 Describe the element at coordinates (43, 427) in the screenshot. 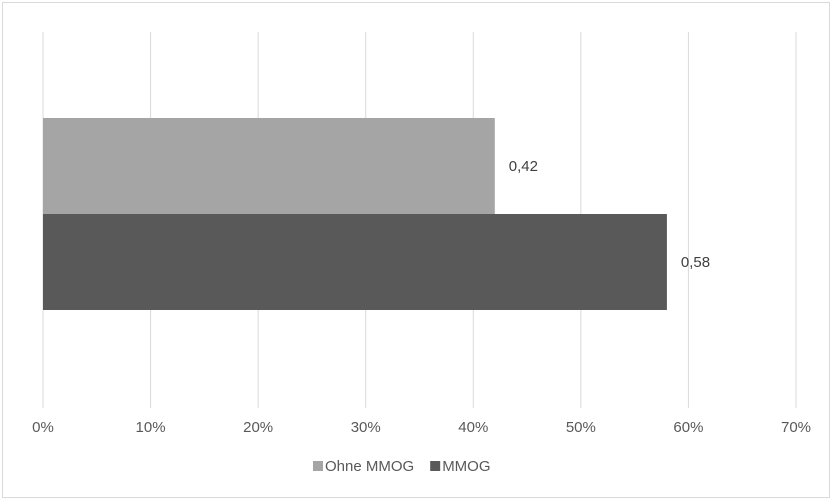

I see `x-tick-label: 0%` at that location.